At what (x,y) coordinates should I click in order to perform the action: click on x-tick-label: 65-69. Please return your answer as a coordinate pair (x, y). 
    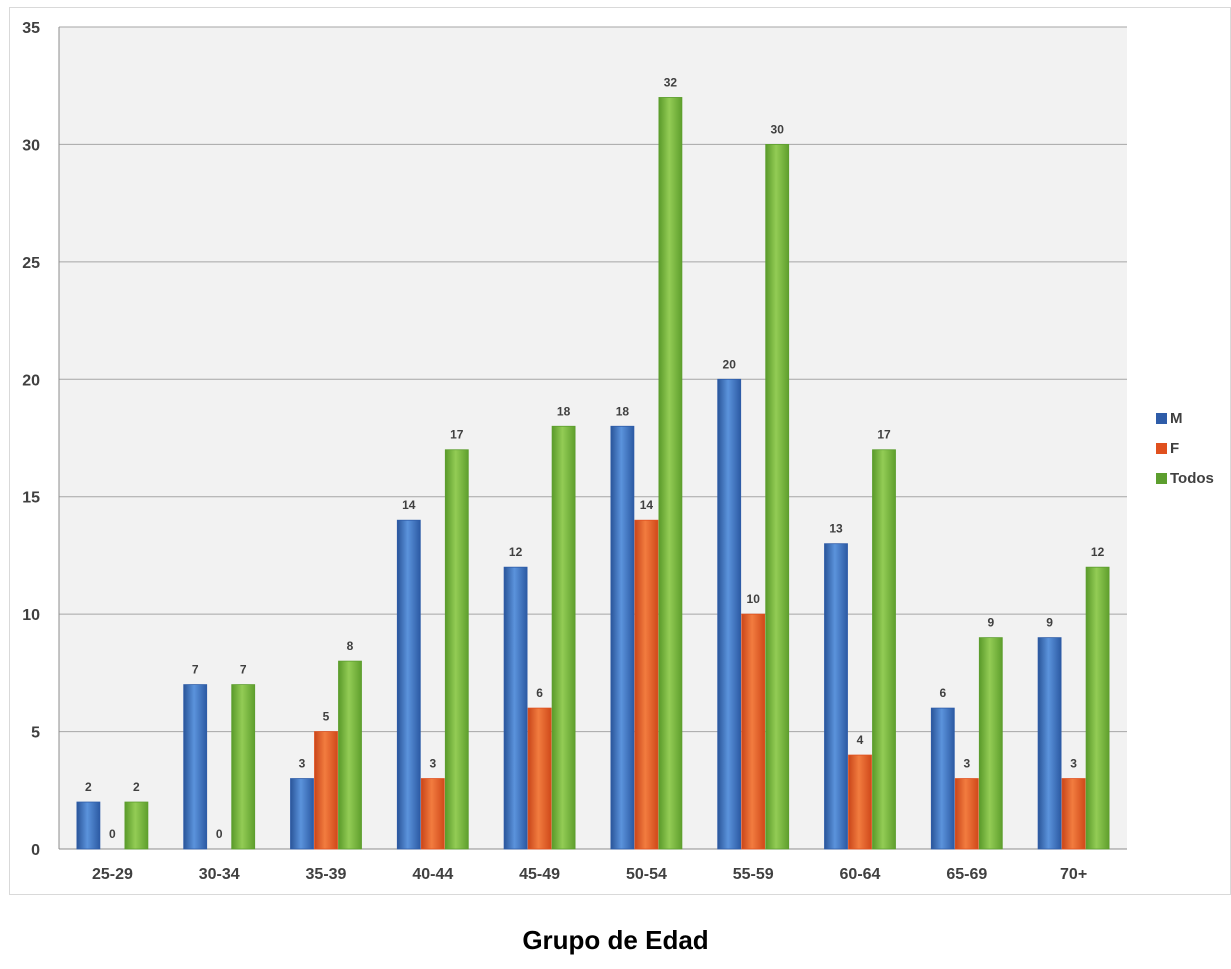
    Looking at the image, I should click on (966, 874).